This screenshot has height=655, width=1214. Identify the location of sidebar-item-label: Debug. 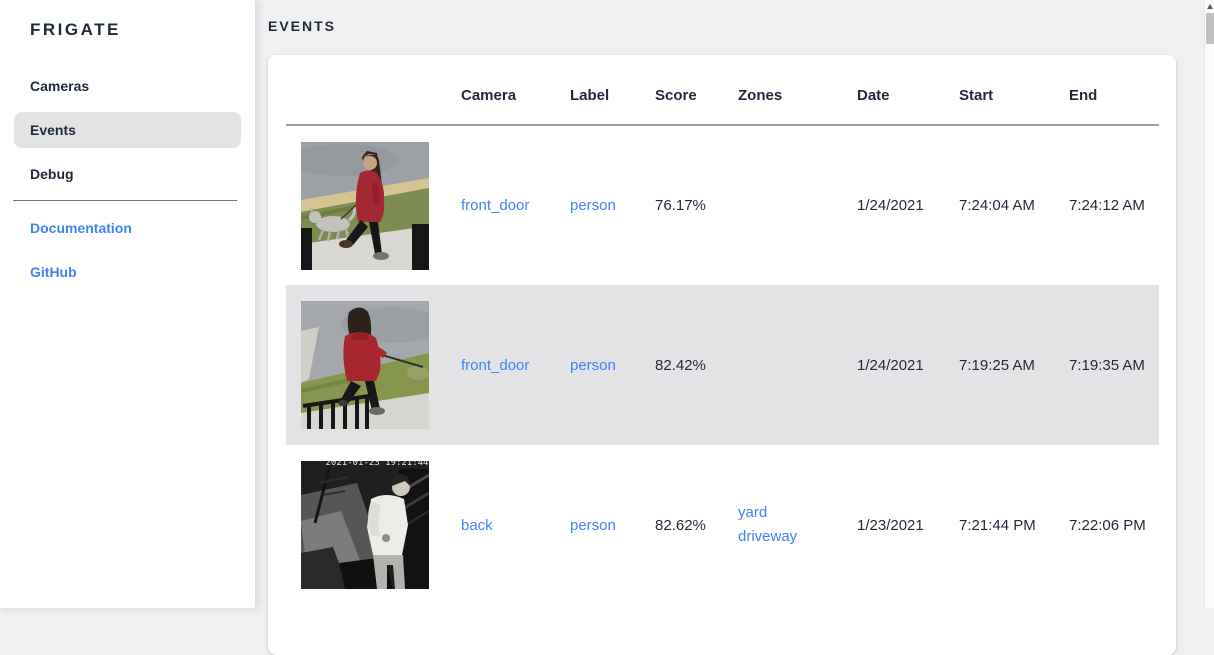
(52, 174).